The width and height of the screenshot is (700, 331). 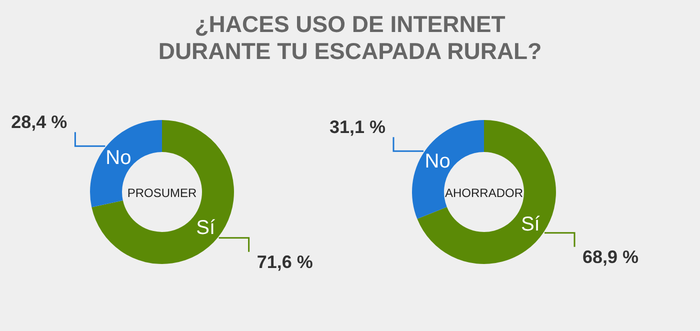 What do you see at coordinates (357, 127) in the screenshot?
I see `data-label: 31,1 %` at bounding box center [357, 127].